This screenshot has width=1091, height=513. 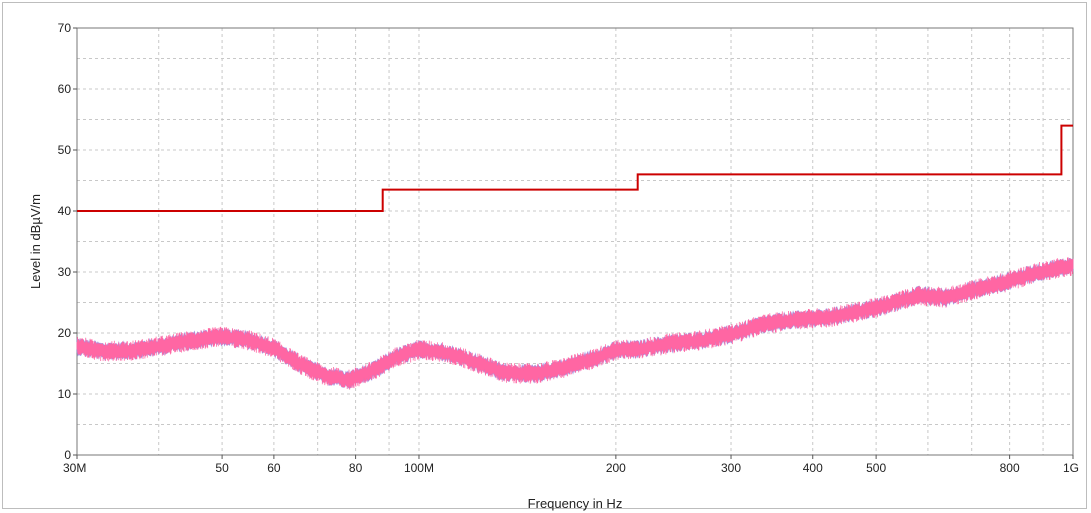 What do you see at coordinates (35, 241) in the screenshot?
I see `y-axis-label: Level in dBµV/m` at bounding box center [35, 241].